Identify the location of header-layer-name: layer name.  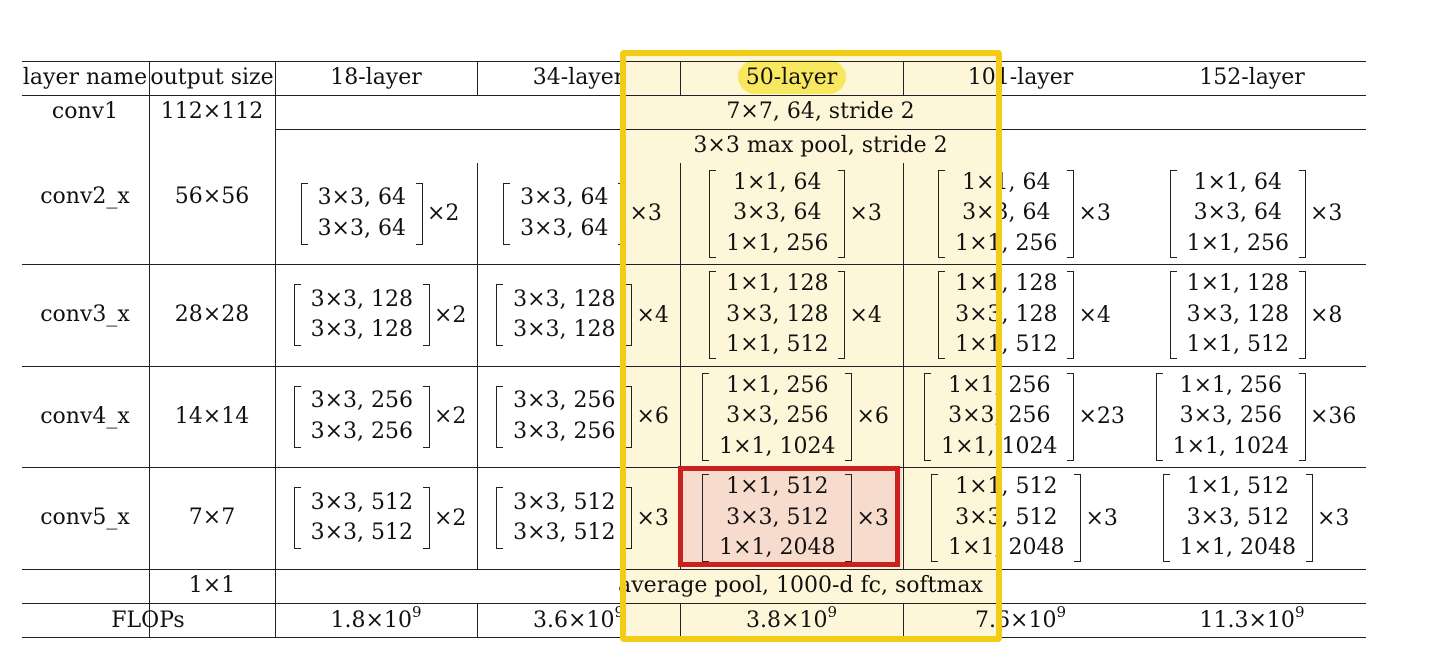
(85, 77).